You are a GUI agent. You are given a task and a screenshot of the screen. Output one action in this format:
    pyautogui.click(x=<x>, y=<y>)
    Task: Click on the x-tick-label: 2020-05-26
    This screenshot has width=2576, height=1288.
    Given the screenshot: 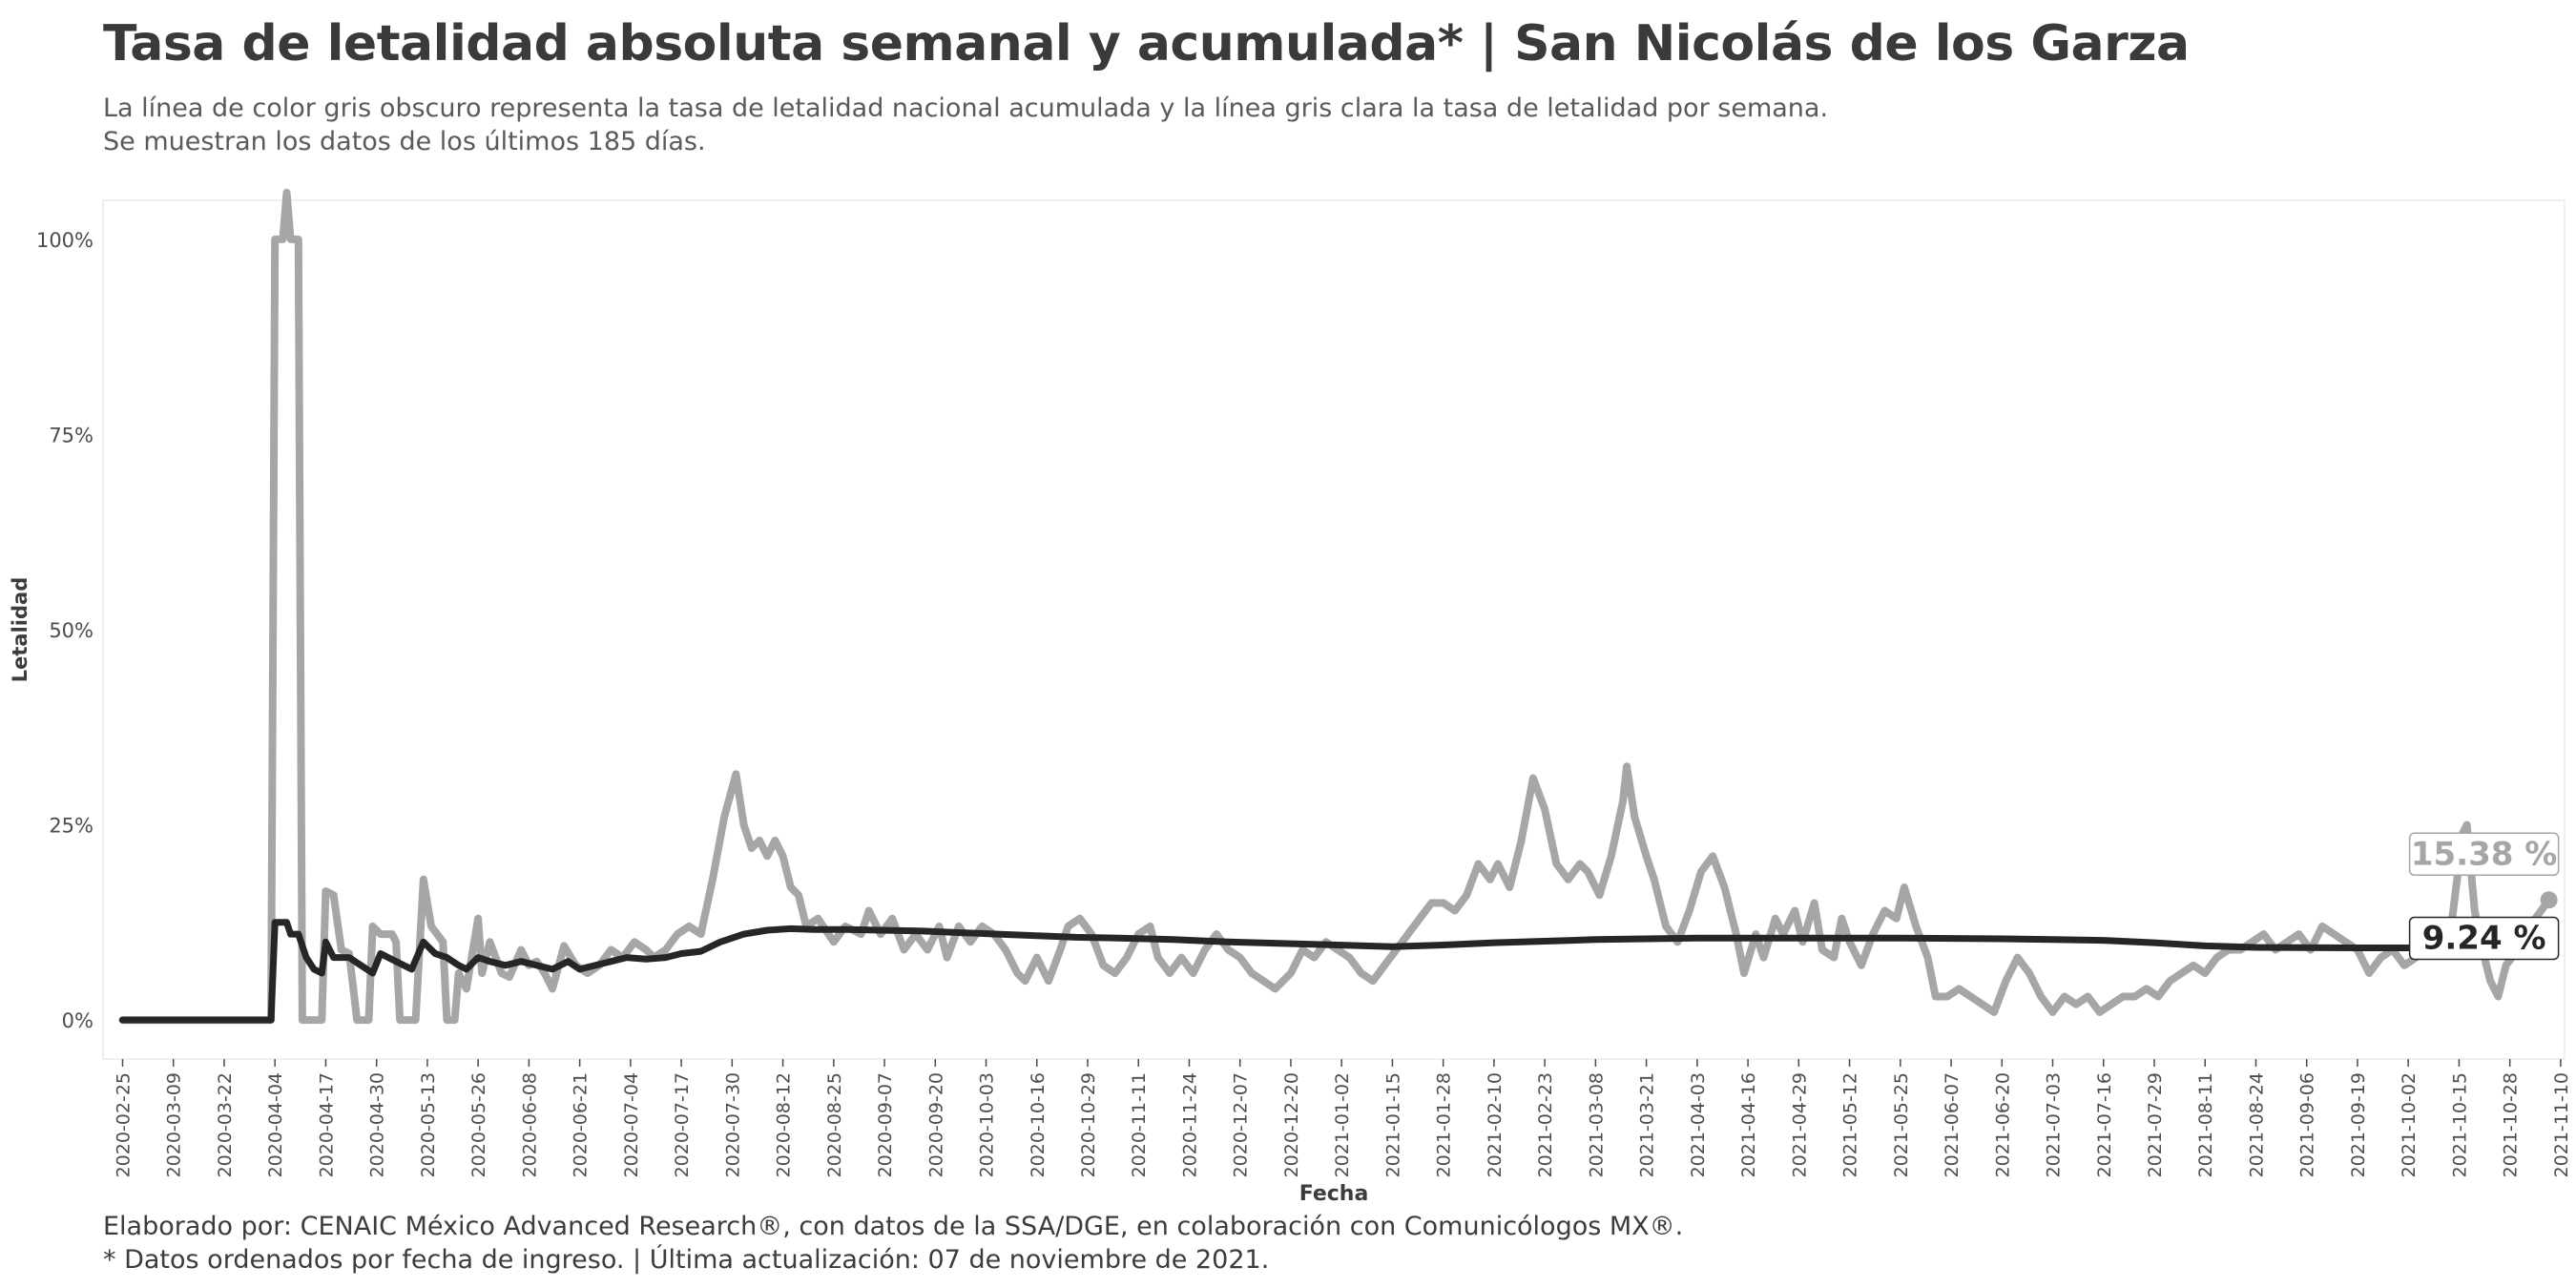 What is the action you would take?
    pyautogui.click(x=478, y=1124)
    